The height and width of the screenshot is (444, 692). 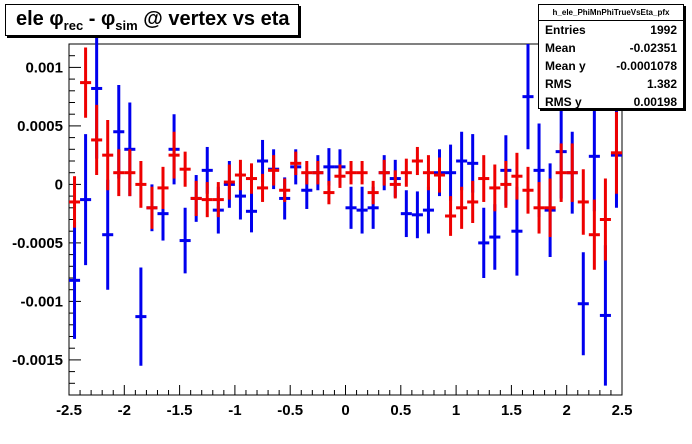 I want to click on stats-value: -0.0001078, so click(x=646, y=66).